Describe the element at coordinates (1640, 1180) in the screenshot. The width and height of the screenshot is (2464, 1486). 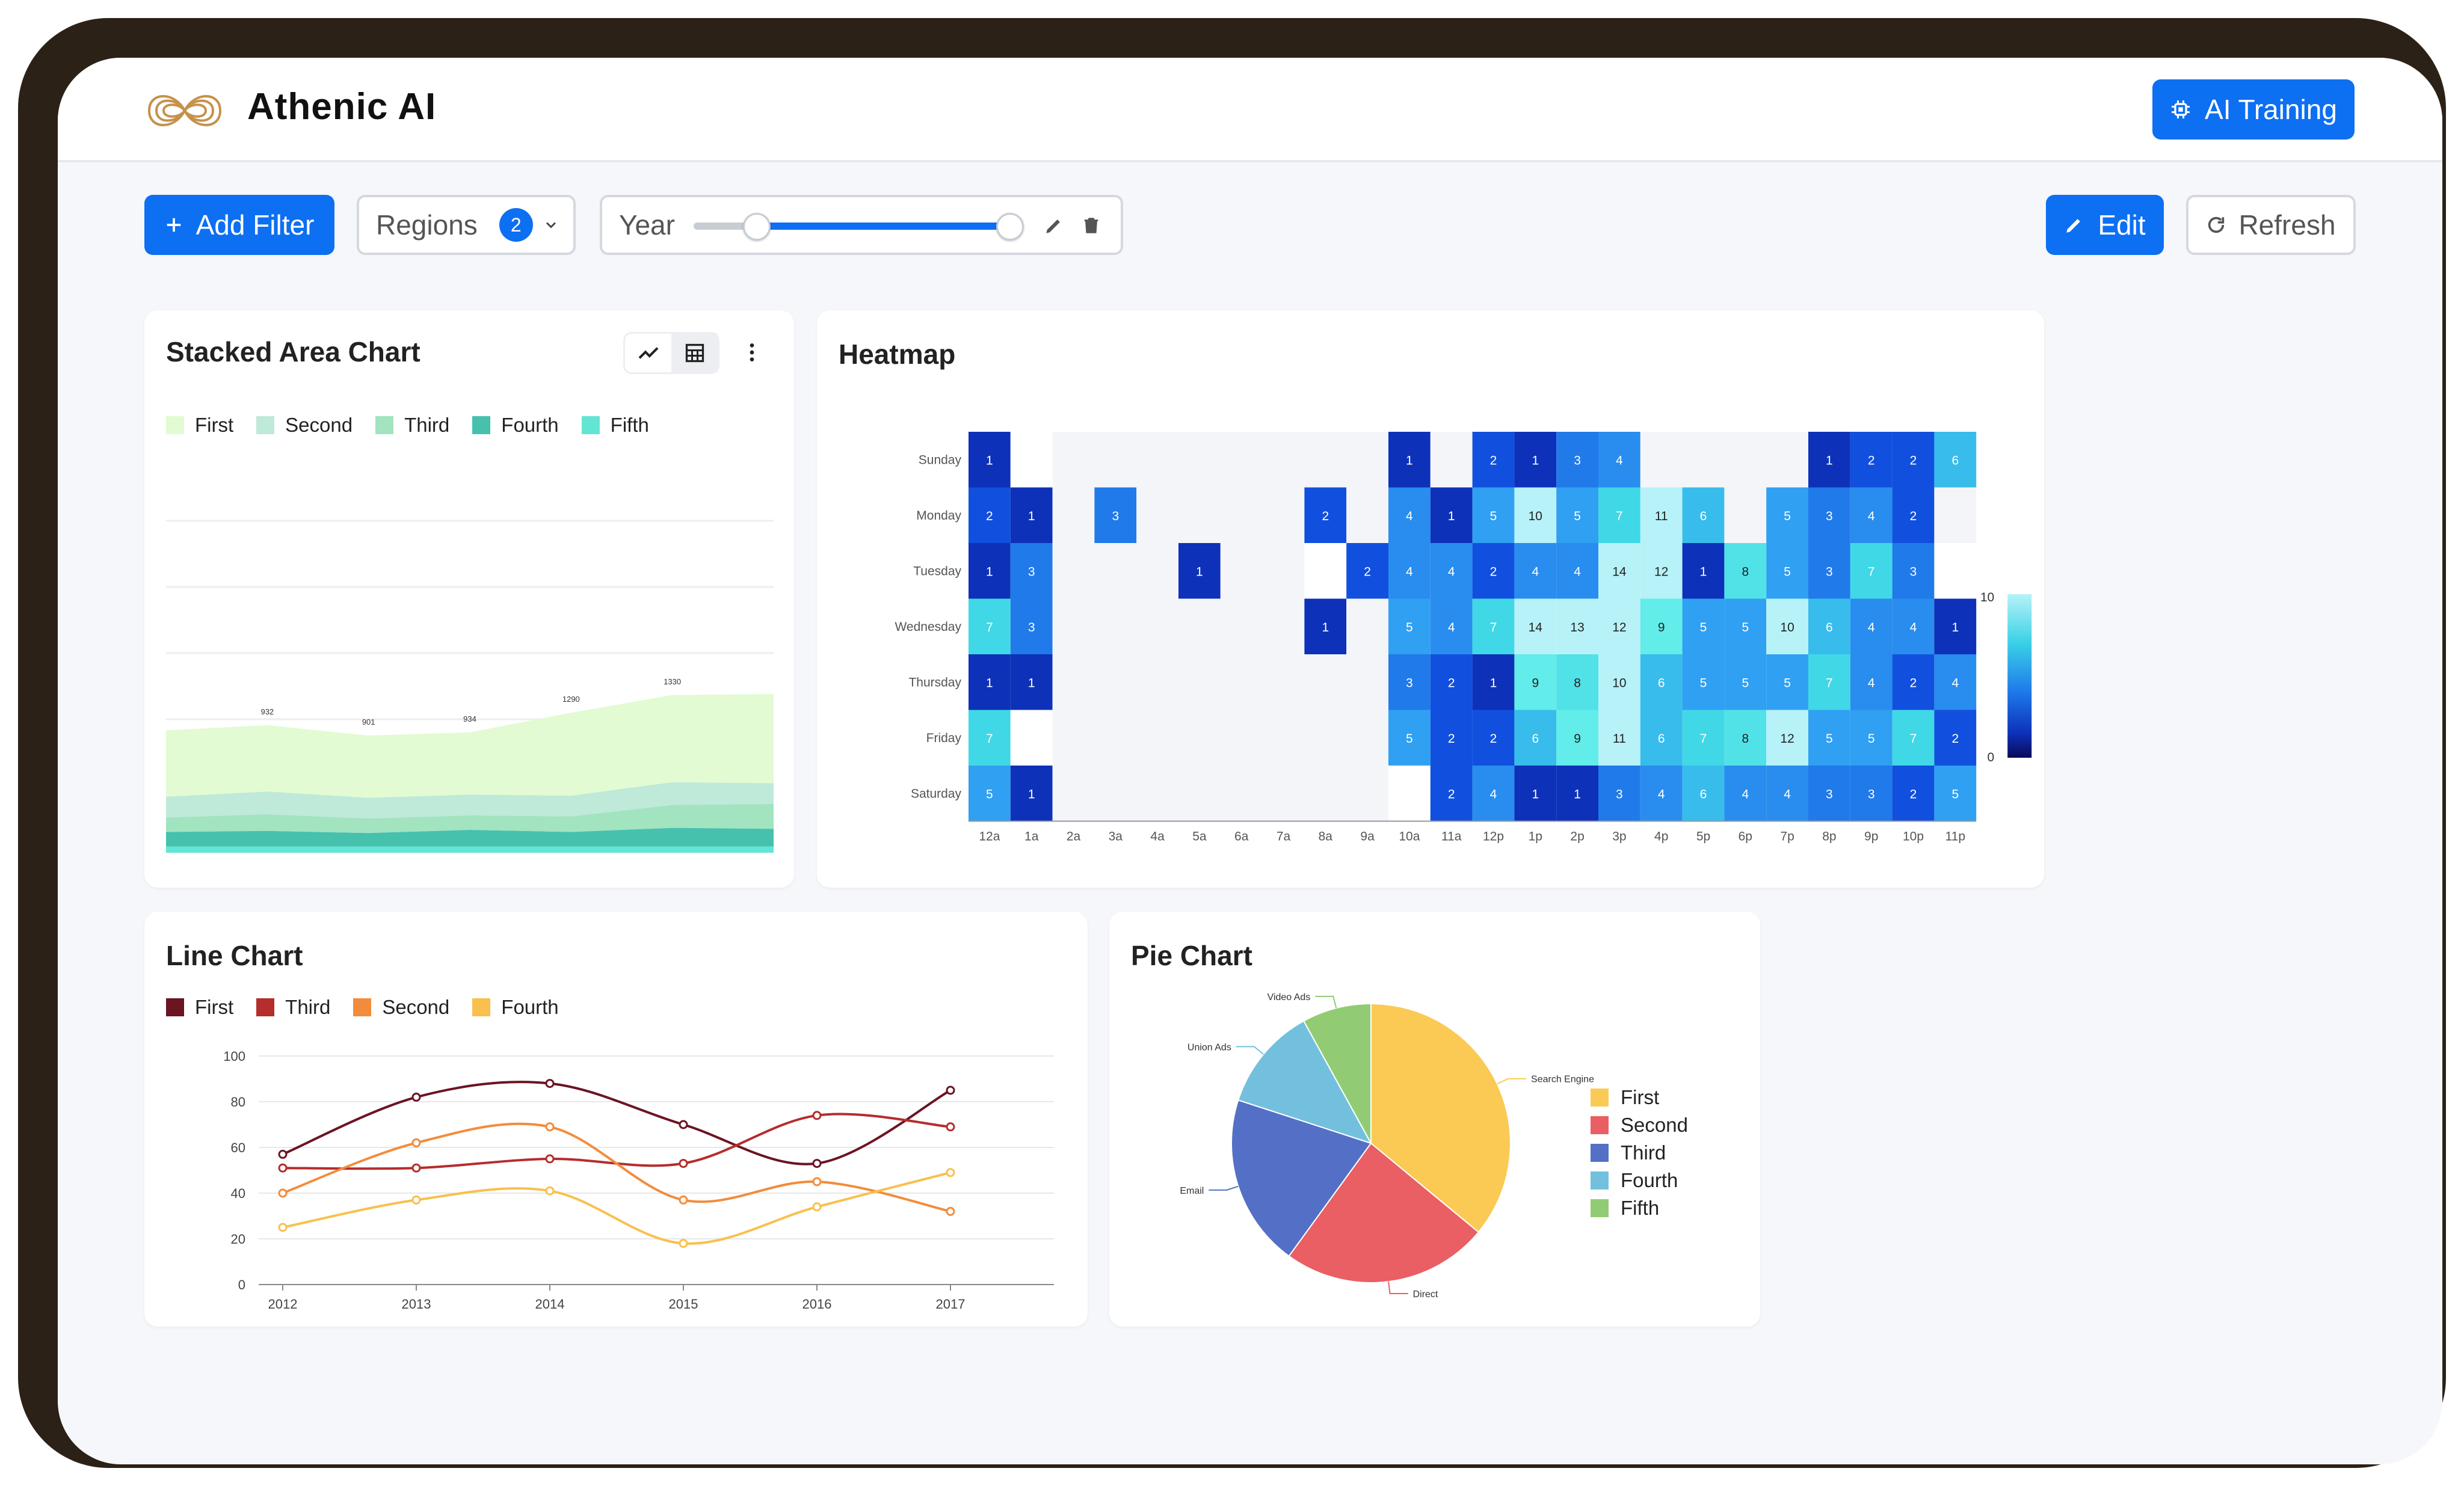
I see `pie-legend-item: Fourth` at that location.